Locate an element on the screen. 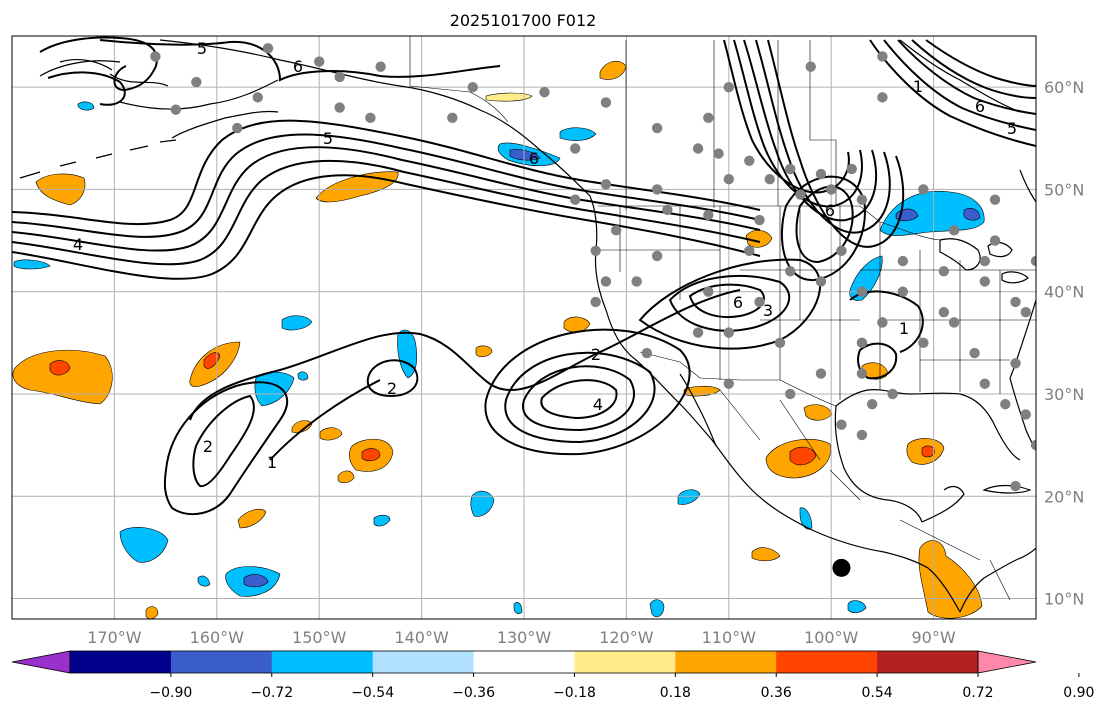 The height and width of the screenshot is (716, 1105). latitude-label: 20°N is located at coordinates (1064, 496).